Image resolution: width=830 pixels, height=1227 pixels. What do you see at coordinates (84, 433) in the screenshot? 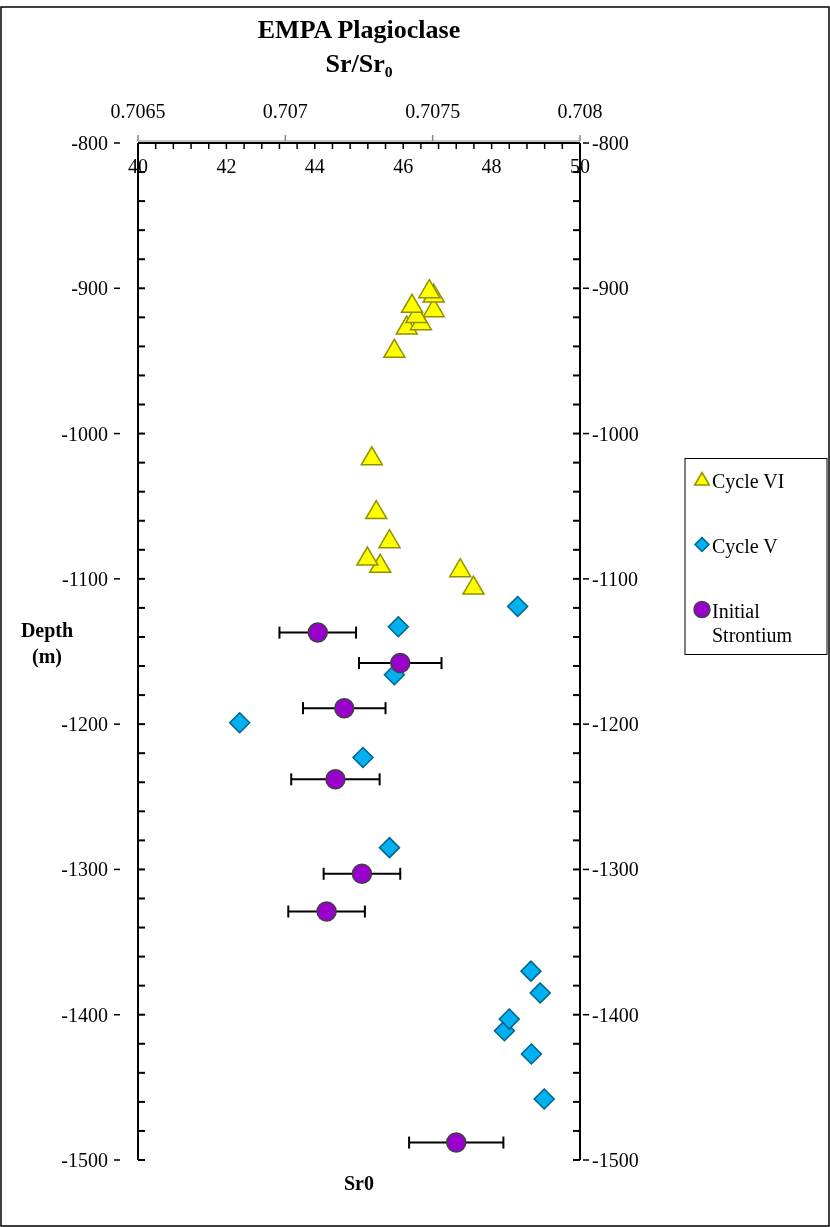
I see `y-tick-label: -1000` at bounding box center [84, 433].